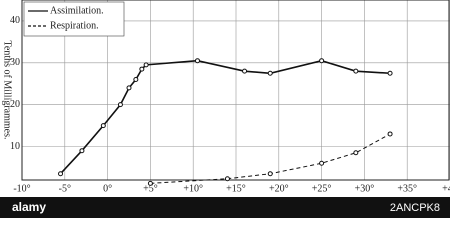  What do you see at coordinates (21, 188) in the screenshot?
I see `x-tick-label: -10°` at bounding box center [21, 188].